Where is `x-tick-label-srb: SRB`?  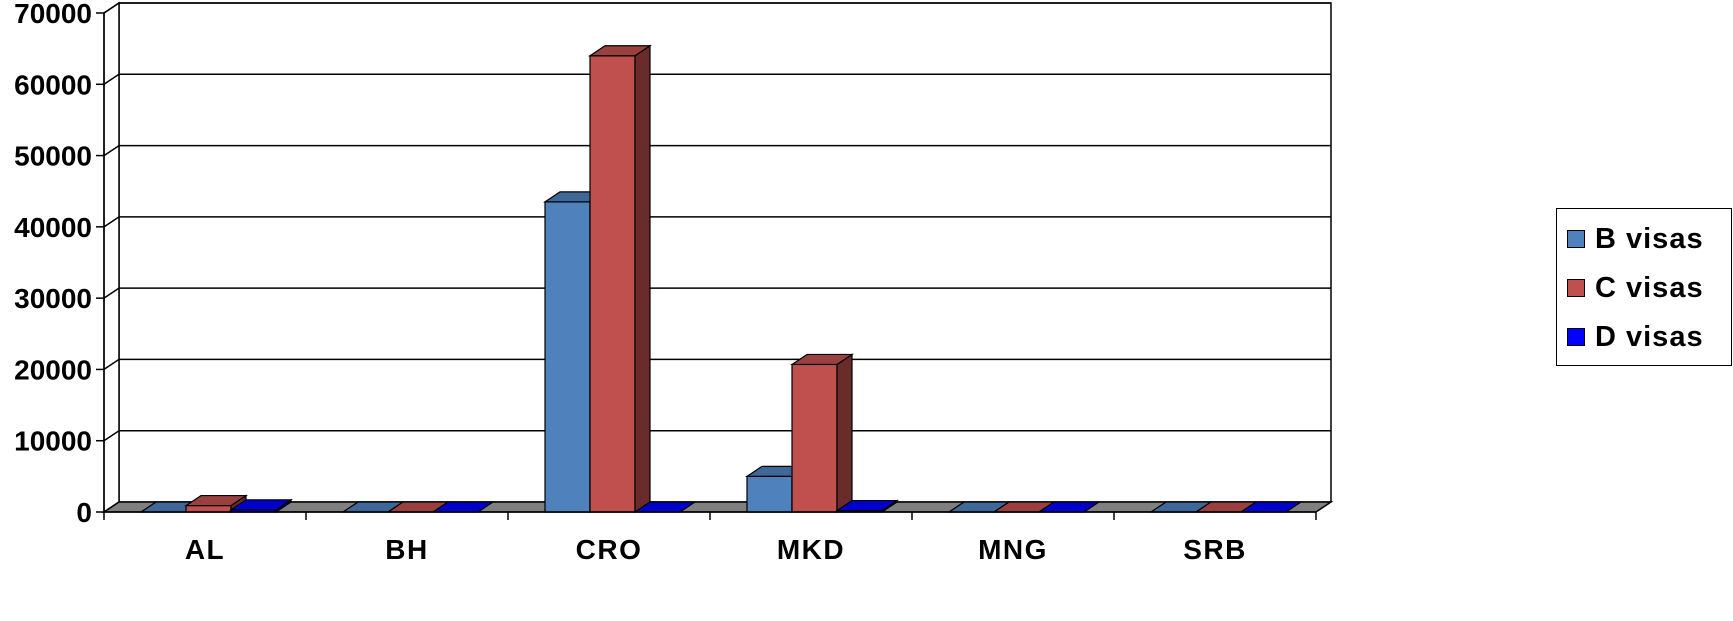 x-tick-label-srb: SRB is located at coordinates (1215, 549).